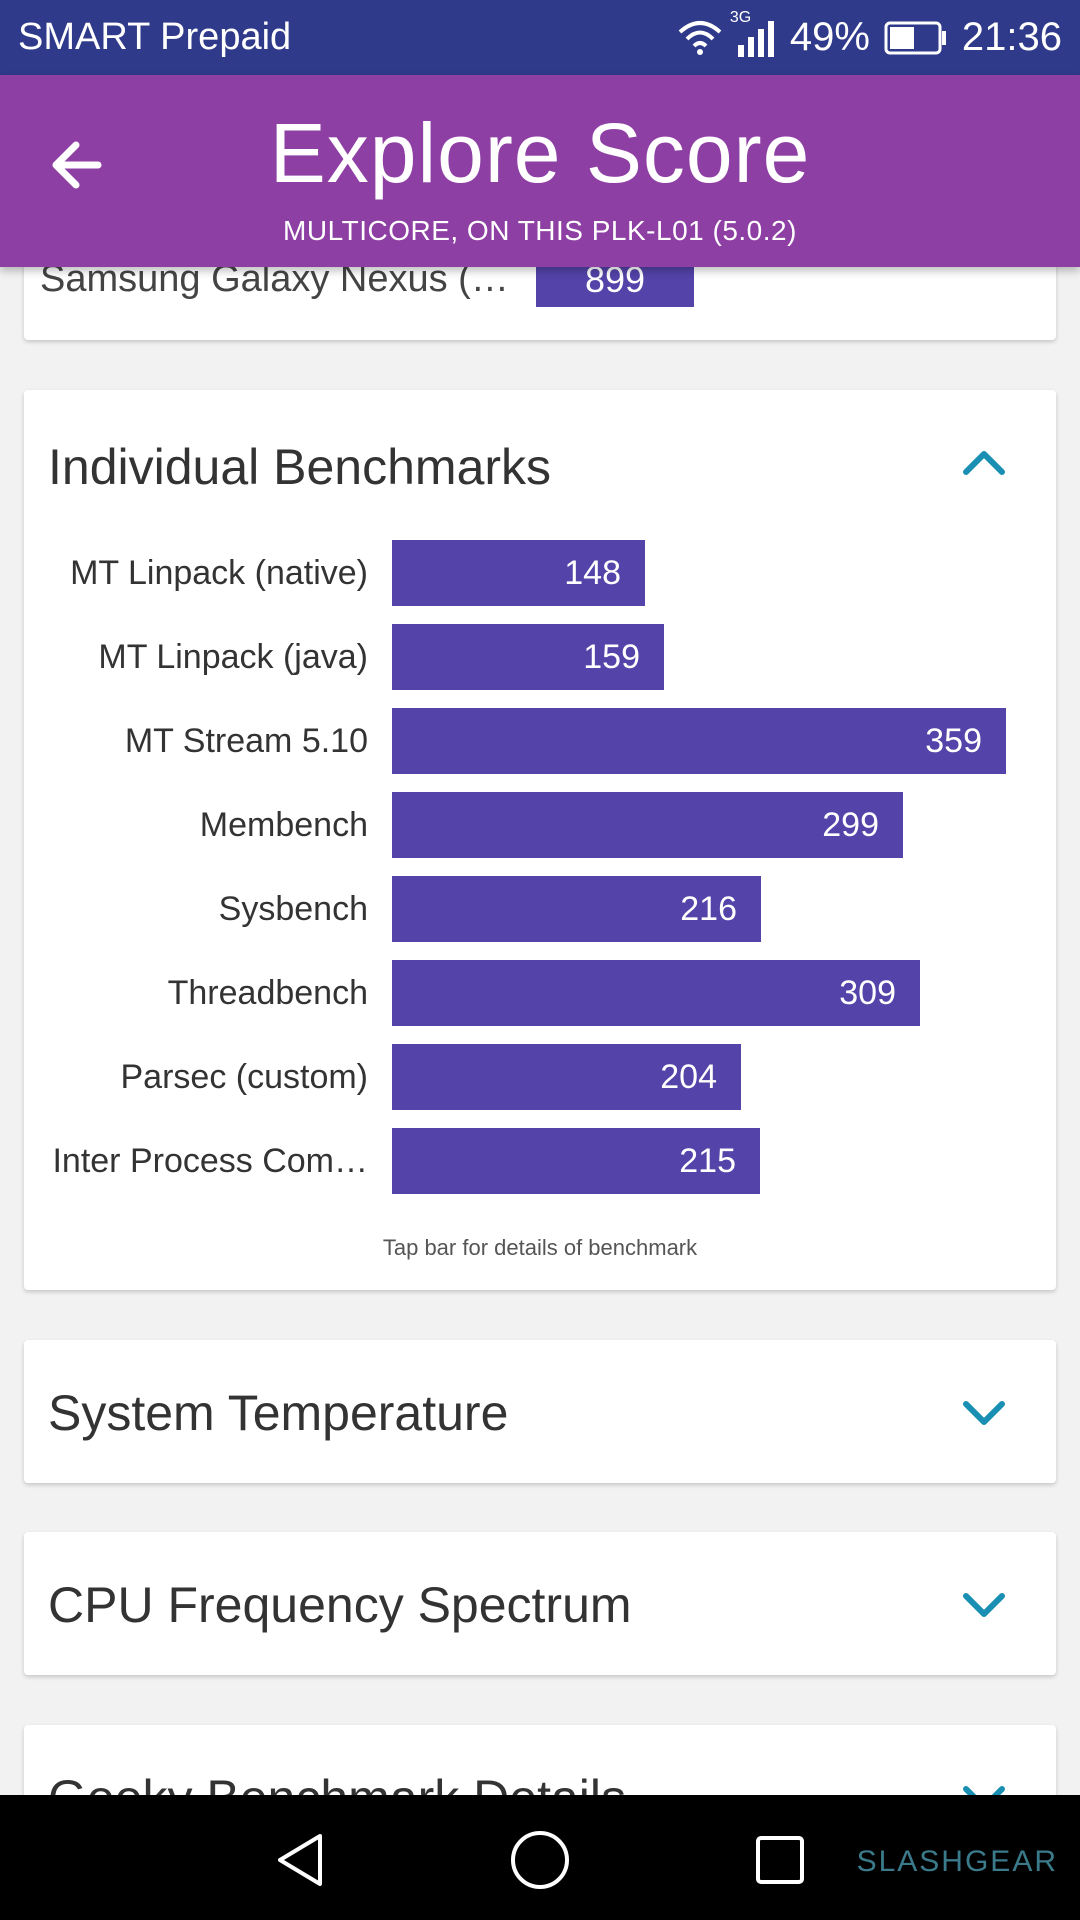 This screenshot has width=1080, height=1920. Describe the element at coordinates (244, 1076) in the screenshot. I see `benchmark-label: Parsec (custom)` at that location.